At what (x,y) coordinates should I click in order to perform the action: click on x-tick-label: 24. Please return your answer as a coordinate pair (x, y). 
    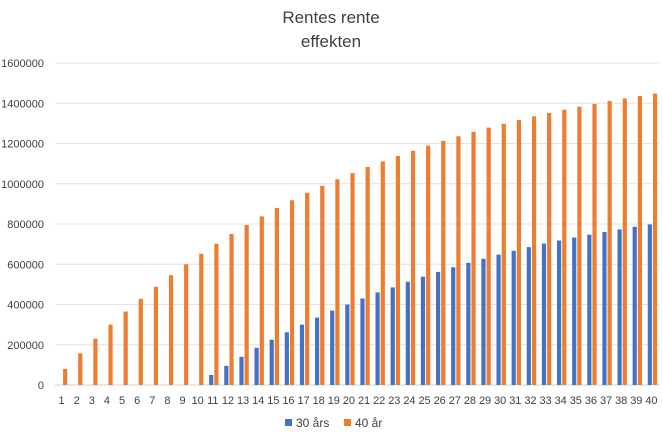
    Looking at the image, I should click on (409, 401).